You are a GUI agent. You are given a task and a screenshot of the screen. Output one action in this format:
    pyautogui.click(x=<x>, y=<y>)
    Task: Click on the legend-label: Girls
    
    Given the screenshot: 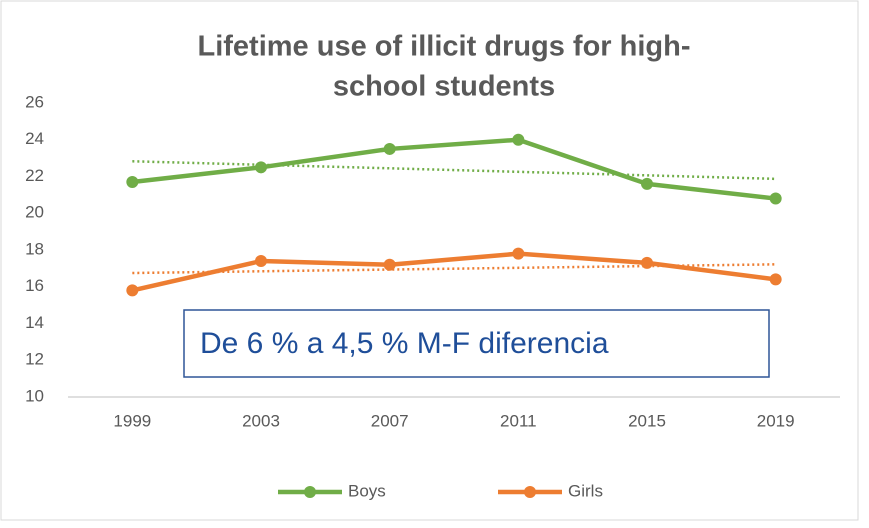 What is the action you would take?
    pyautogui.click(x=585, y=490)
    